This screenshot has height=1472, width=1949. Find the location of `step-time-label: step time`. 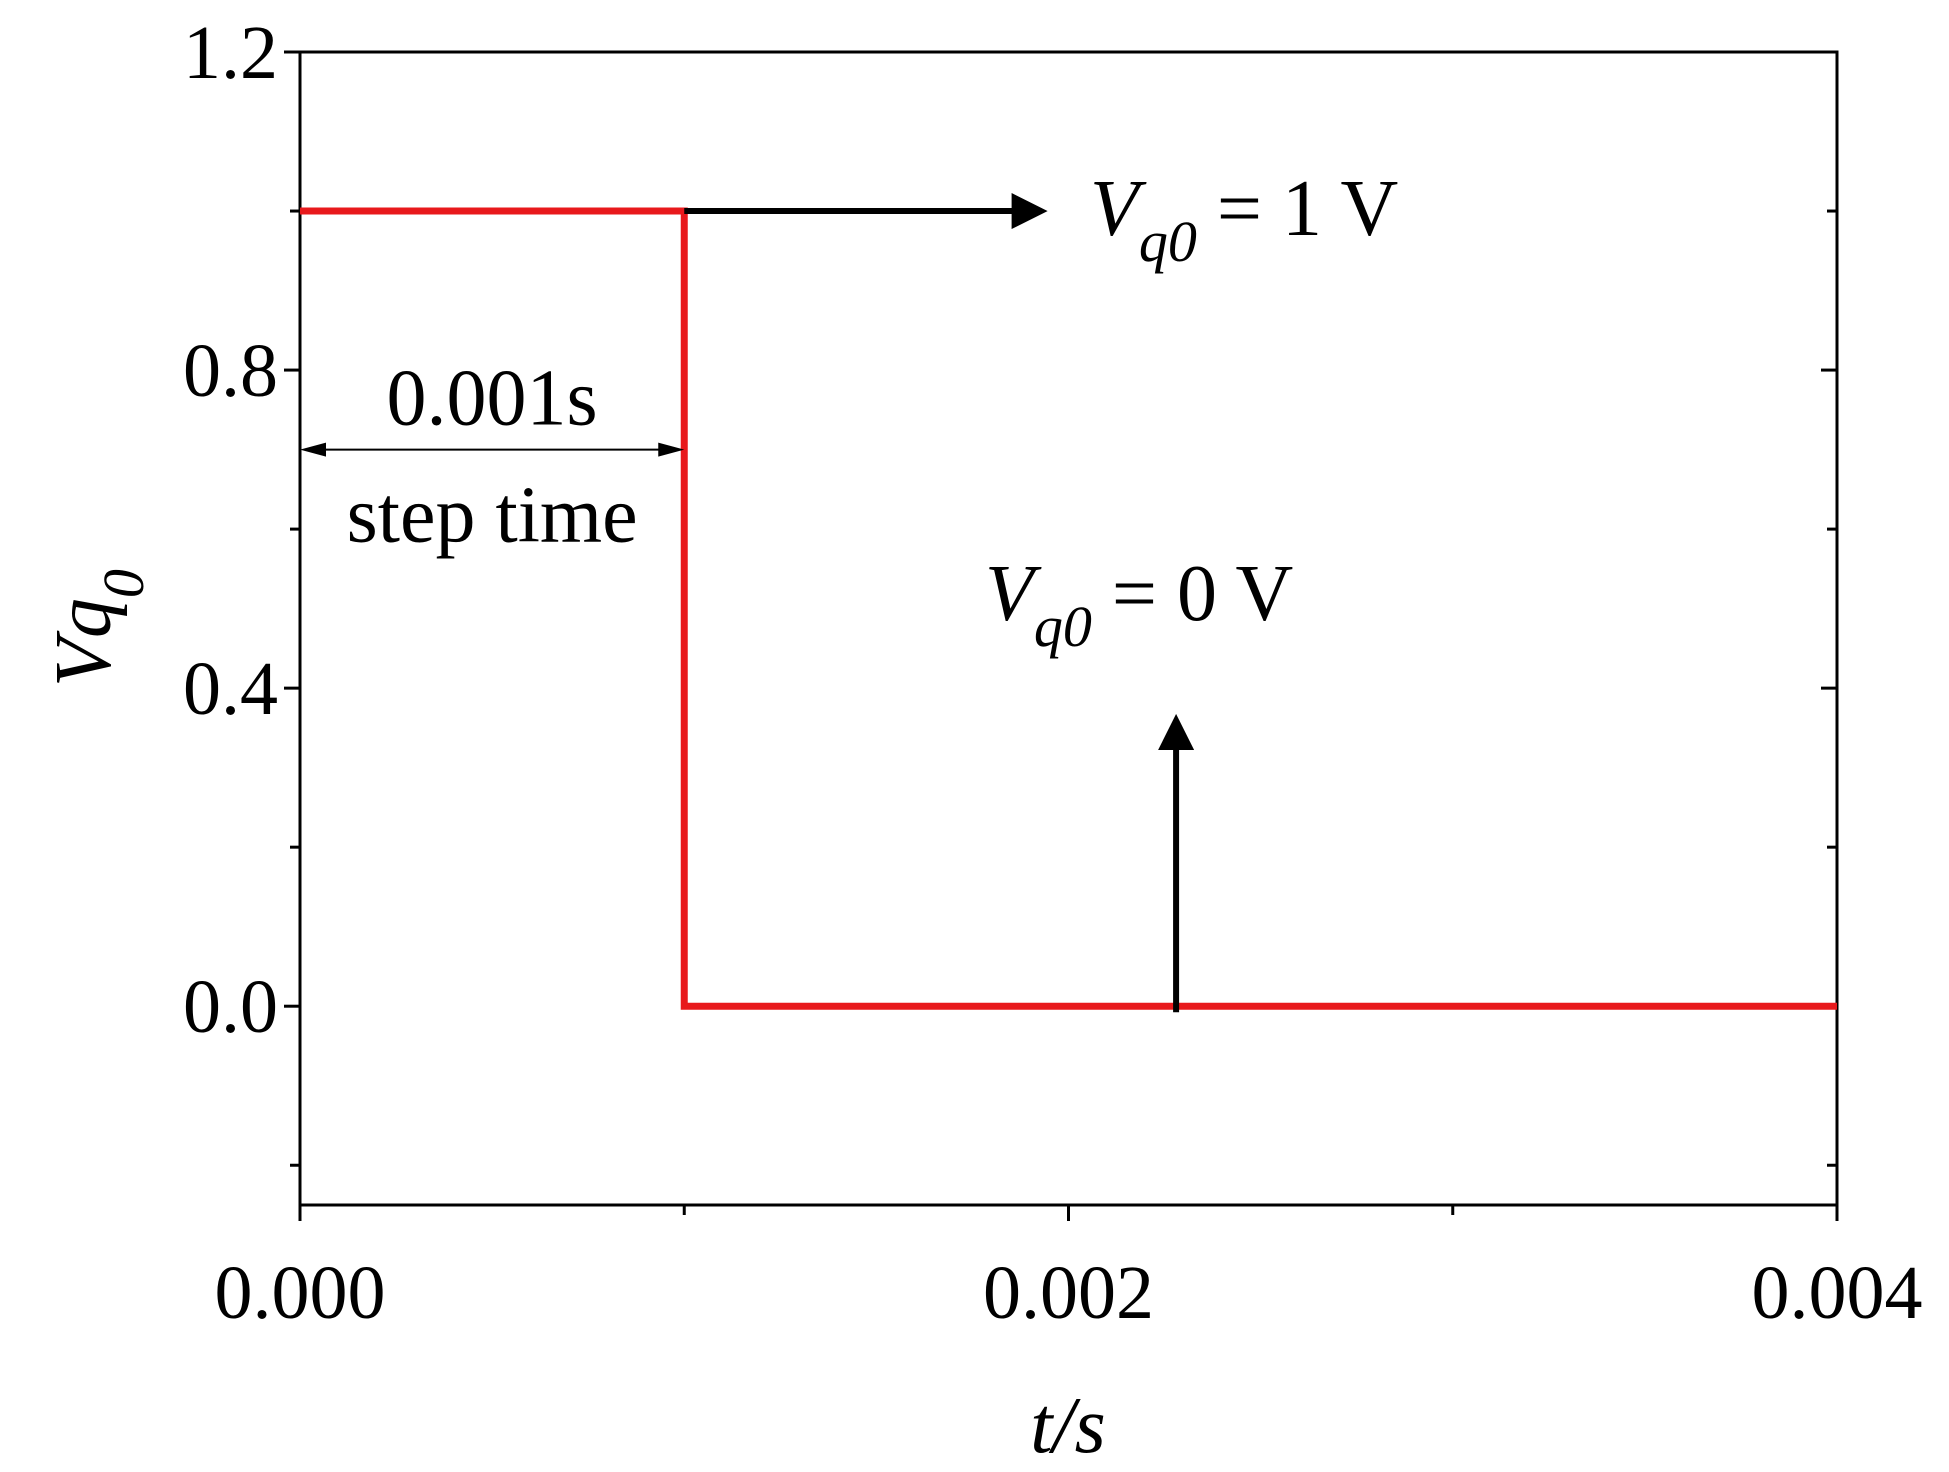

step-time-label: step time is located at coordinates (492, 516).